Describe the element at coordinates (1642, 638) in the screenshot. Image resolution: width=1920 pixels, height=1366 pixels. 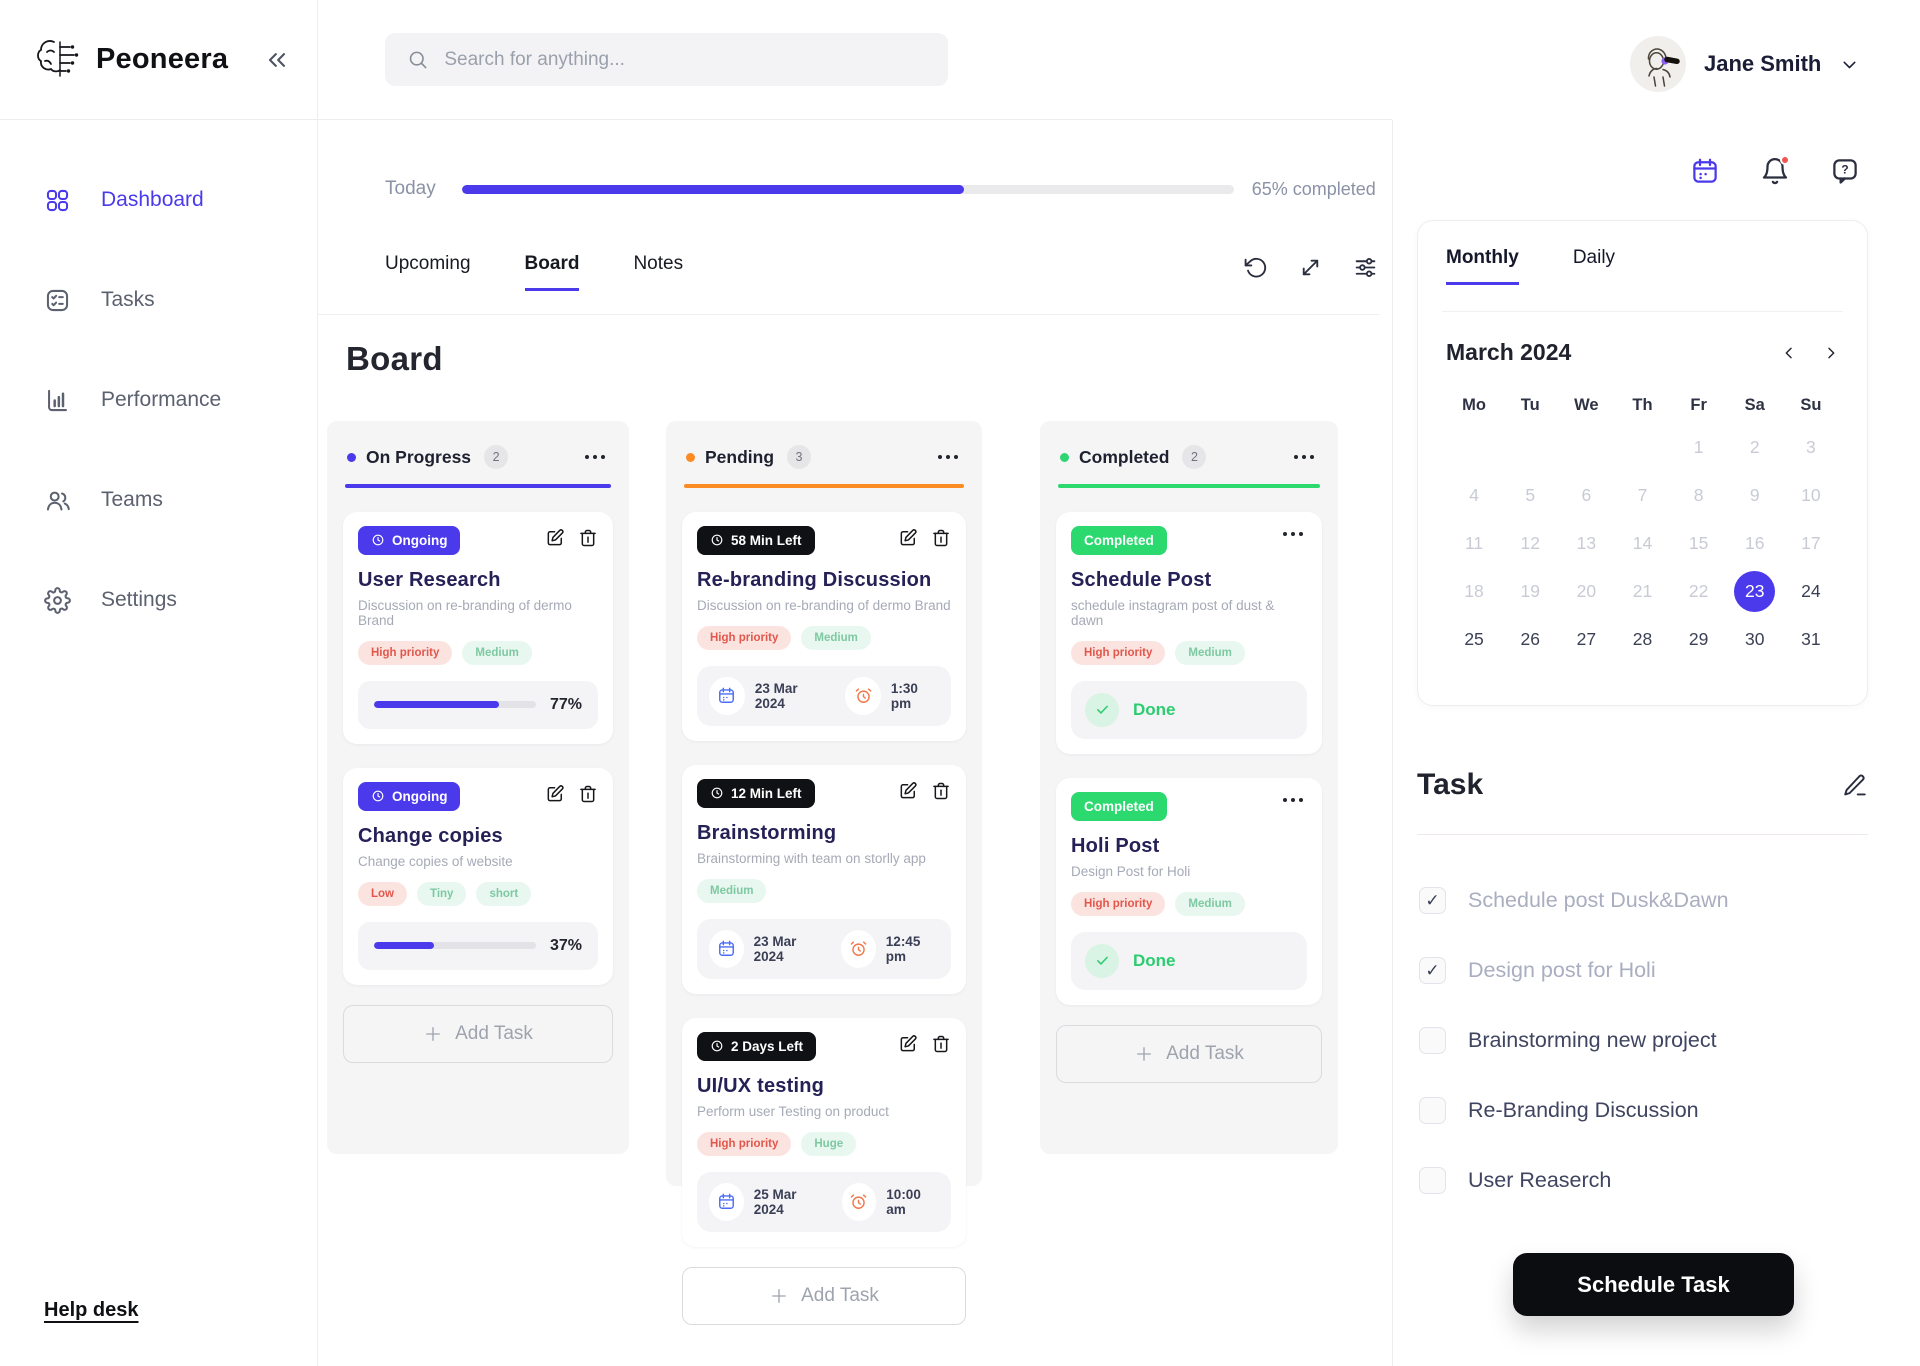
I see `calendar-day: 28` at that location.